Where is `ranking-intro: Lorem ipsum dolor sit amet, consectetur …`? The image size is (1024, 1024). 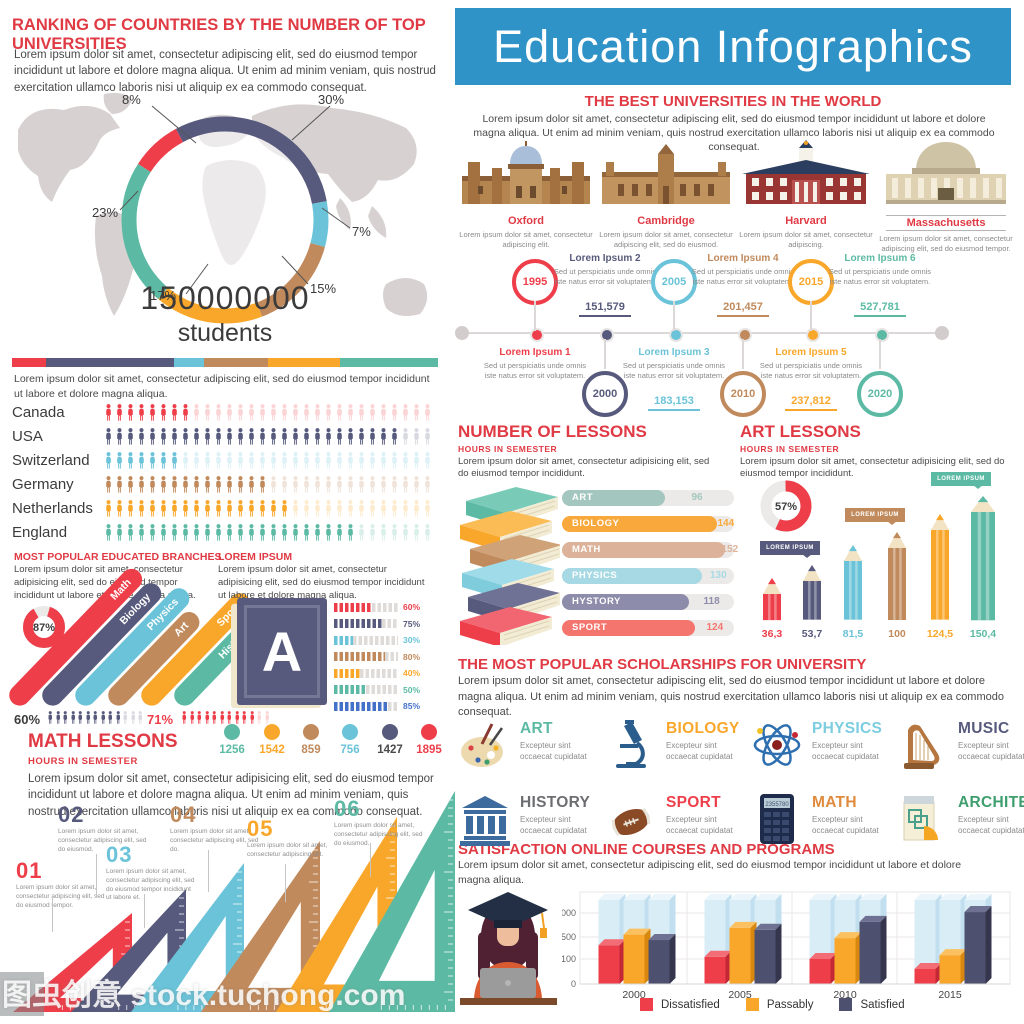
ranking-intro: Lorem ipsum dolor sit amet, consectetur … is located at coordinates (225, 71).